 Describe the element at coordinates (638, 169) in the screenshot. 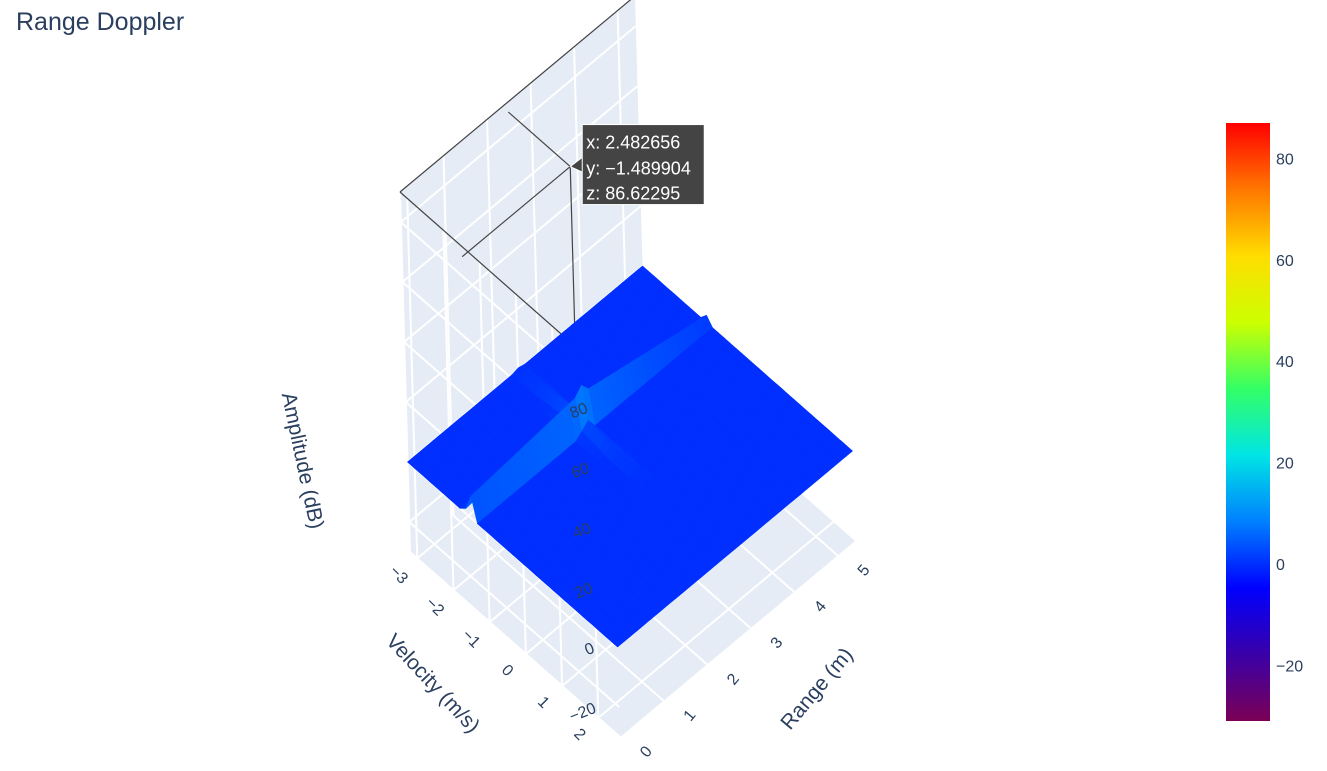

I see `hover-y-value: y: −1.489904` at that location.